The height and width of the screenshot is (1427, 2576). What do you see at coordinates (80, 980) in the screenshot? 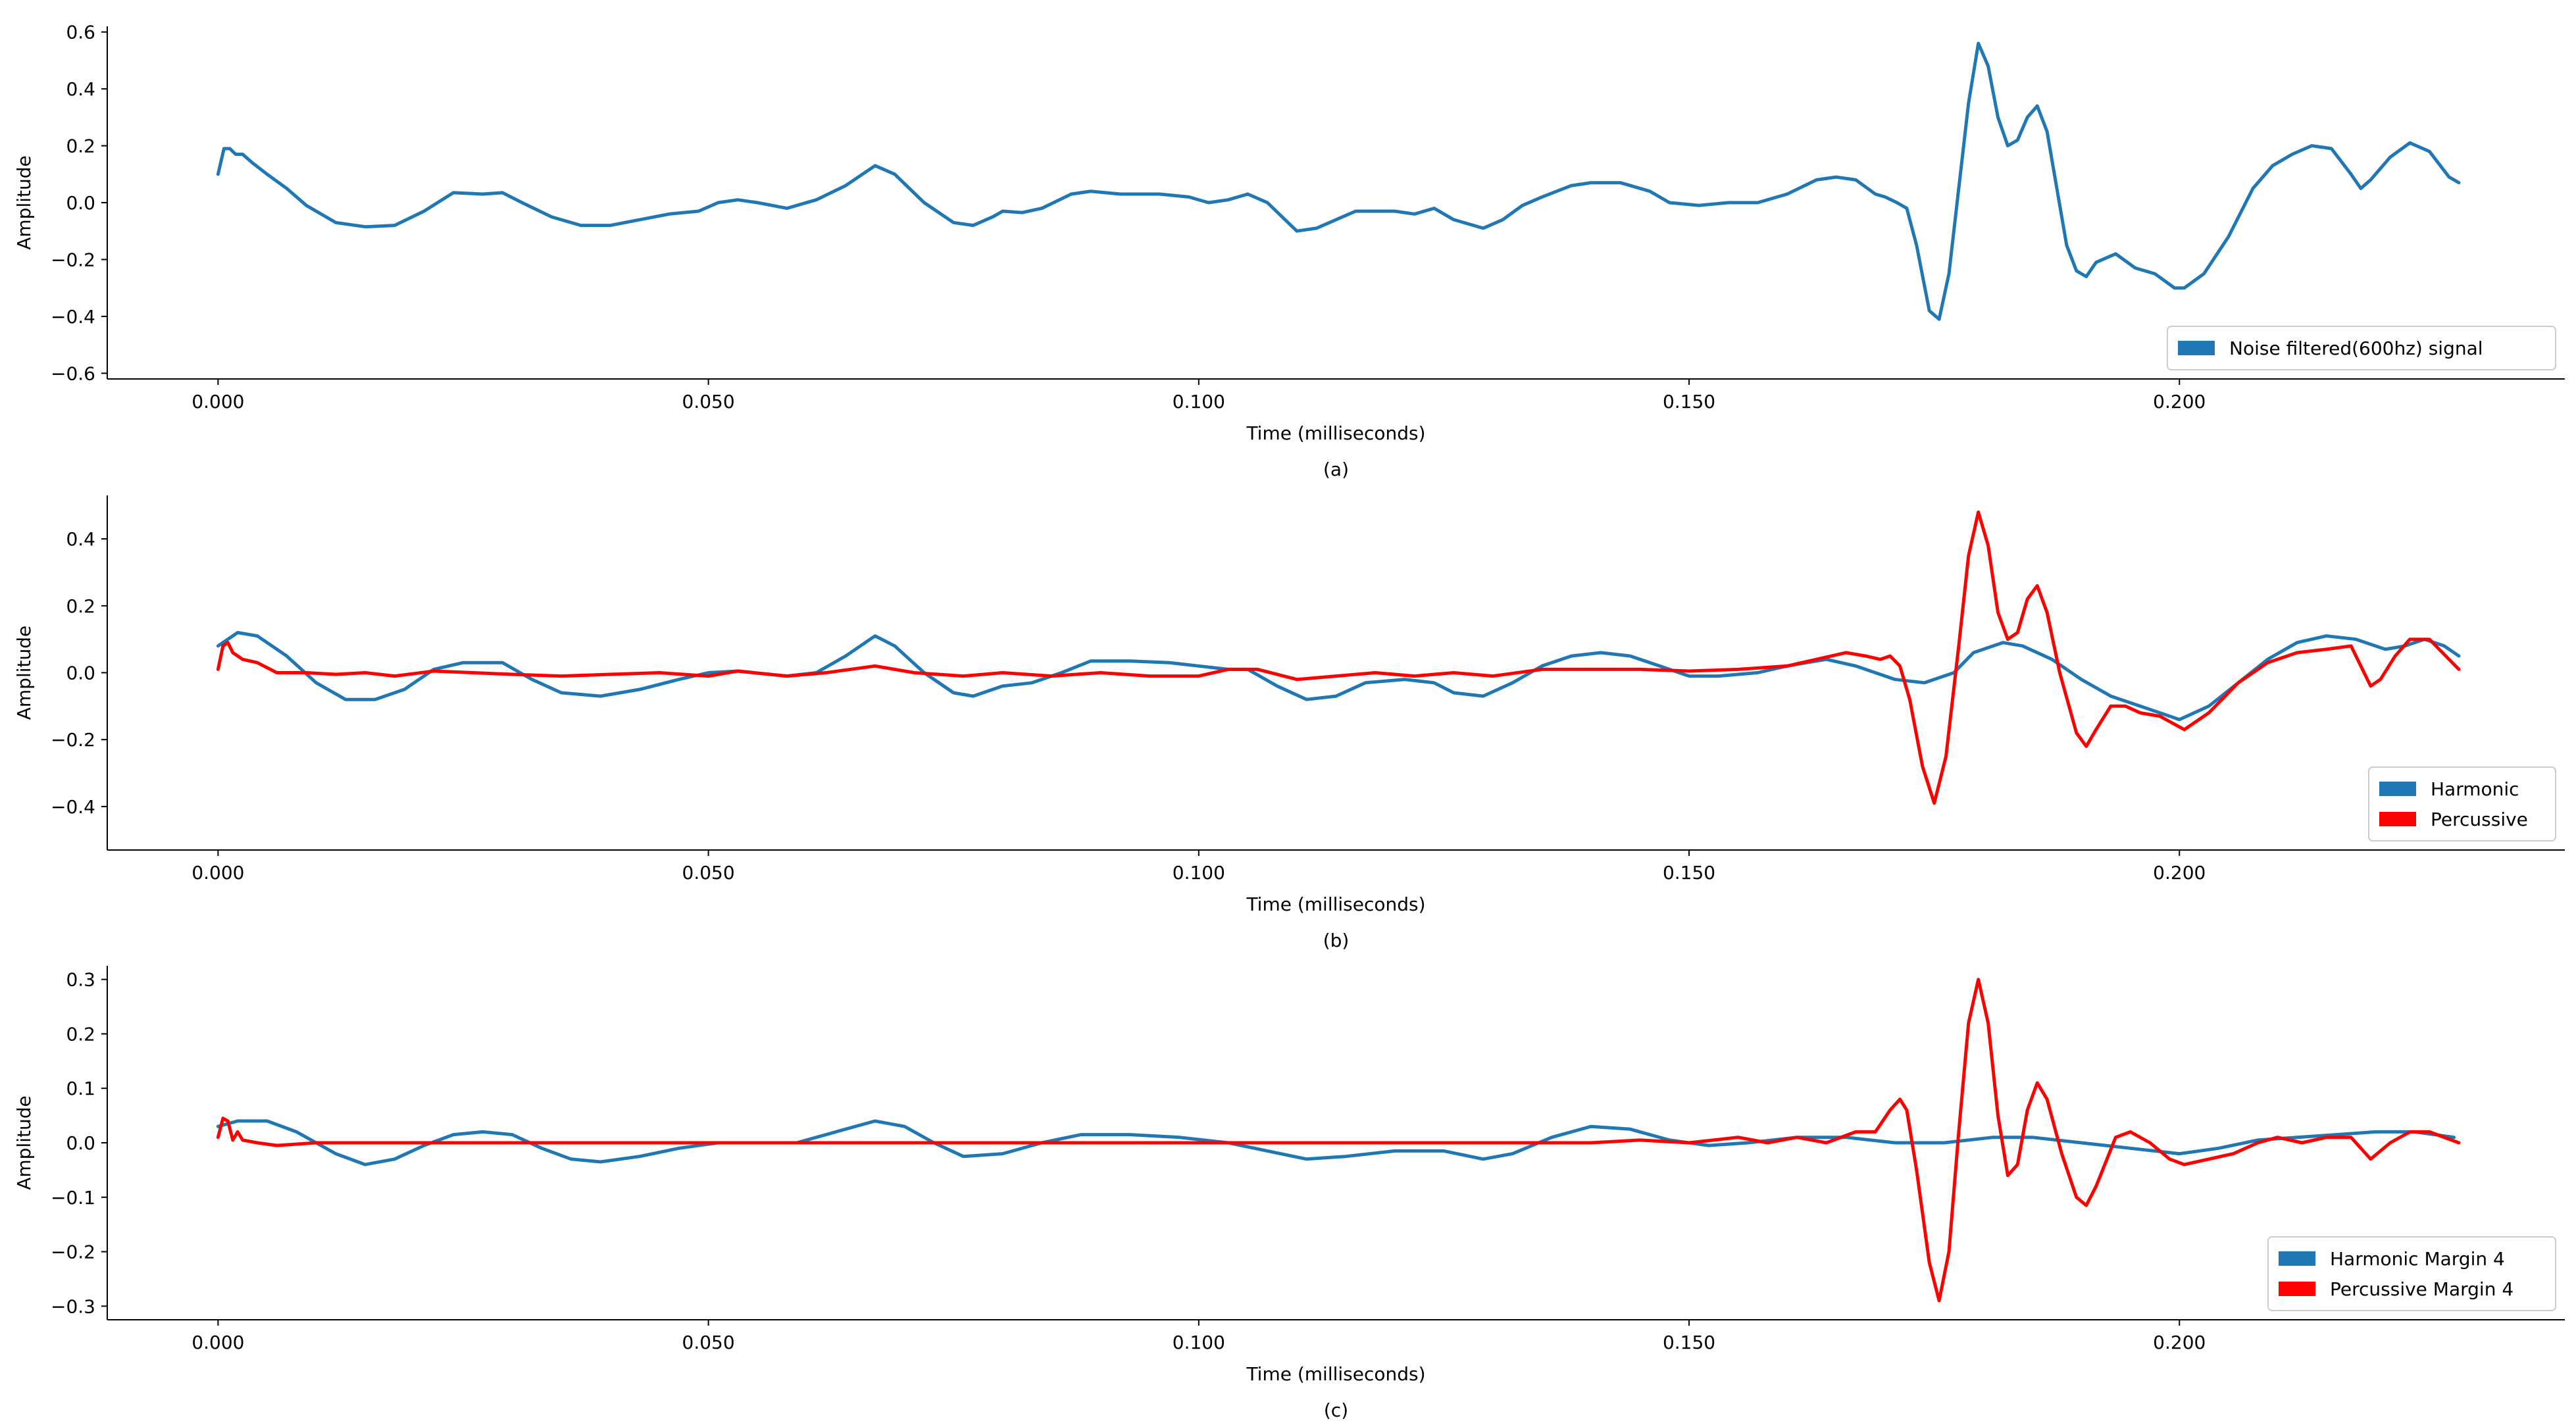
I see `y-tick-label: 0.3` at bounding box center [80, 980].